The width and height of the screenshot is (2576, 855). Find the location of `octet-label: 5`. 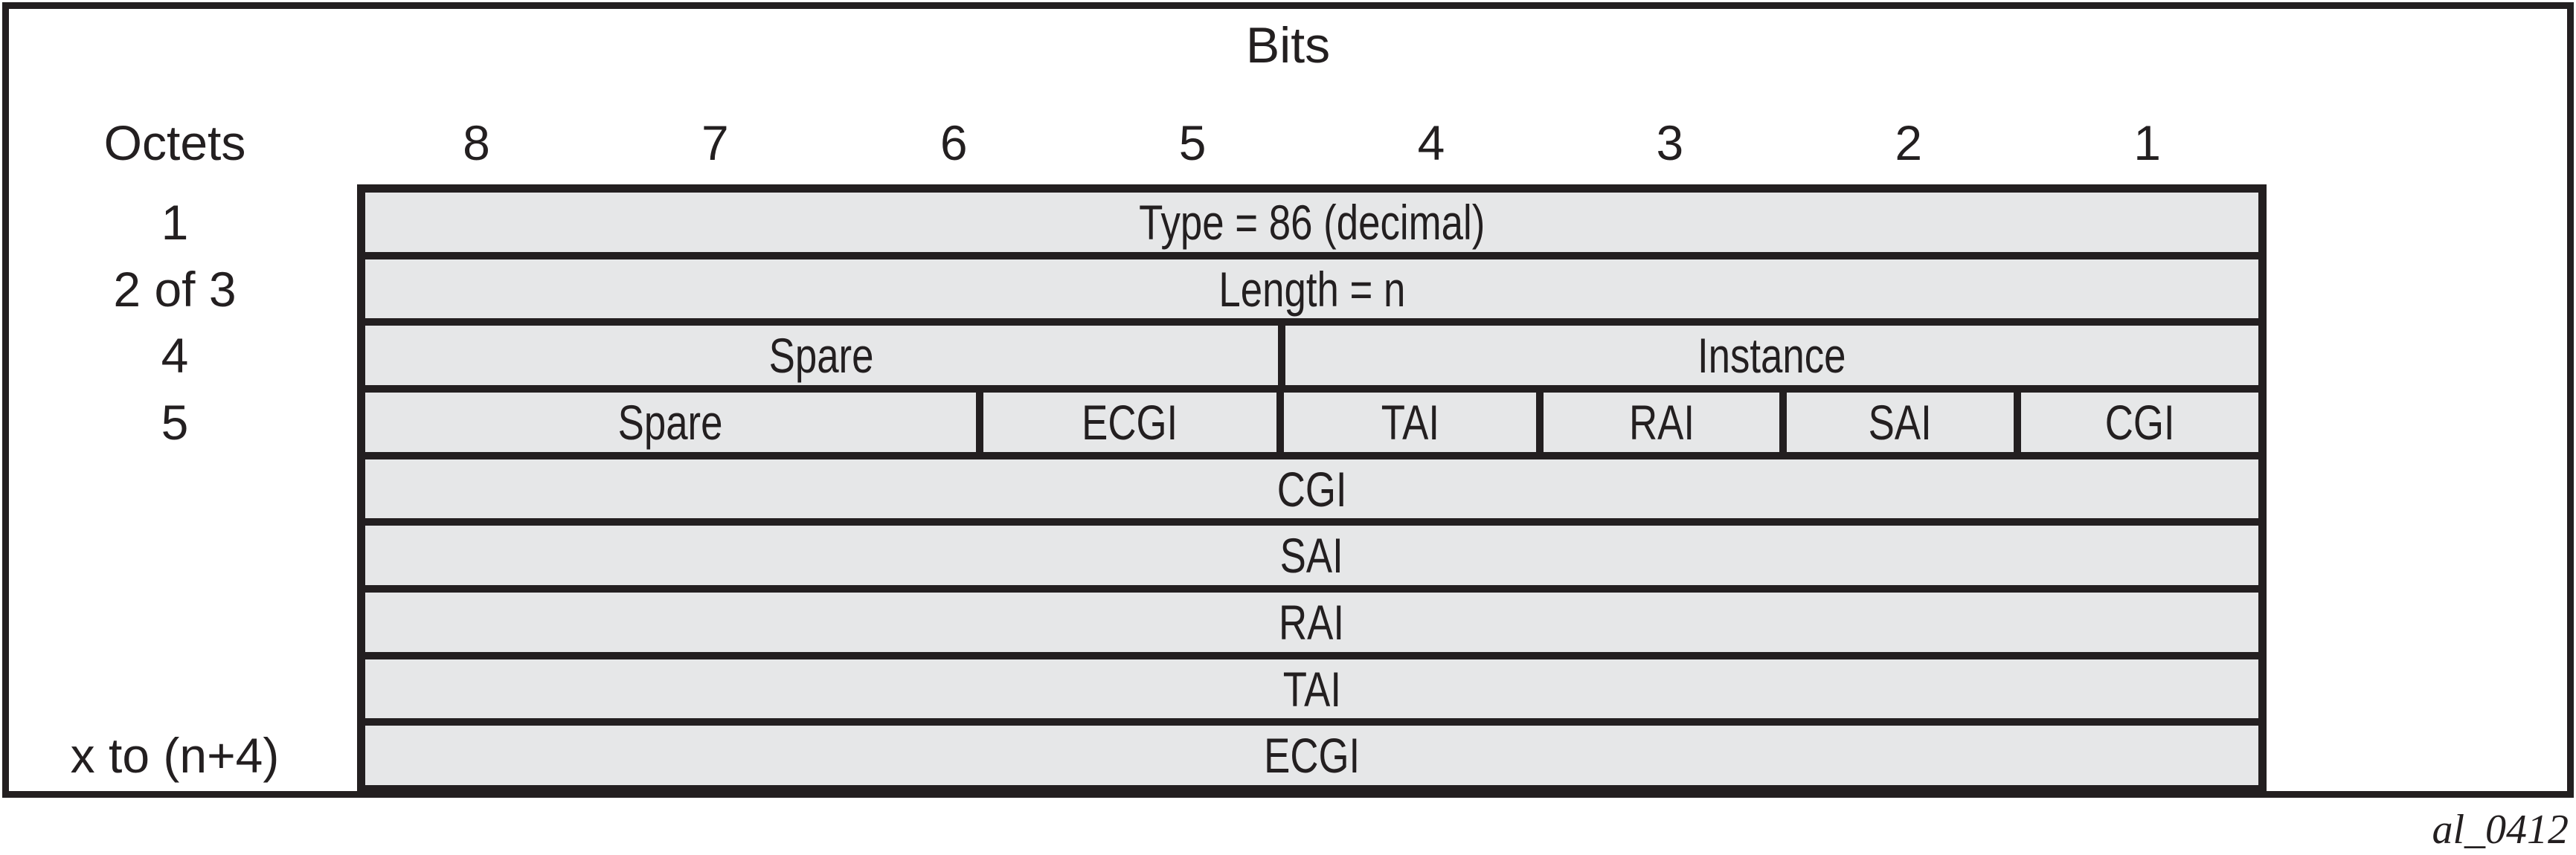

octet-label: 5 is located at coordinates (175, 422).